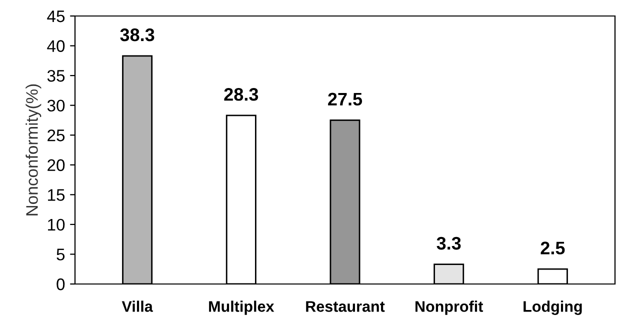 This screenshot has height=324, width=623. I want to click on data-label: 3.3, so click(448, 243).